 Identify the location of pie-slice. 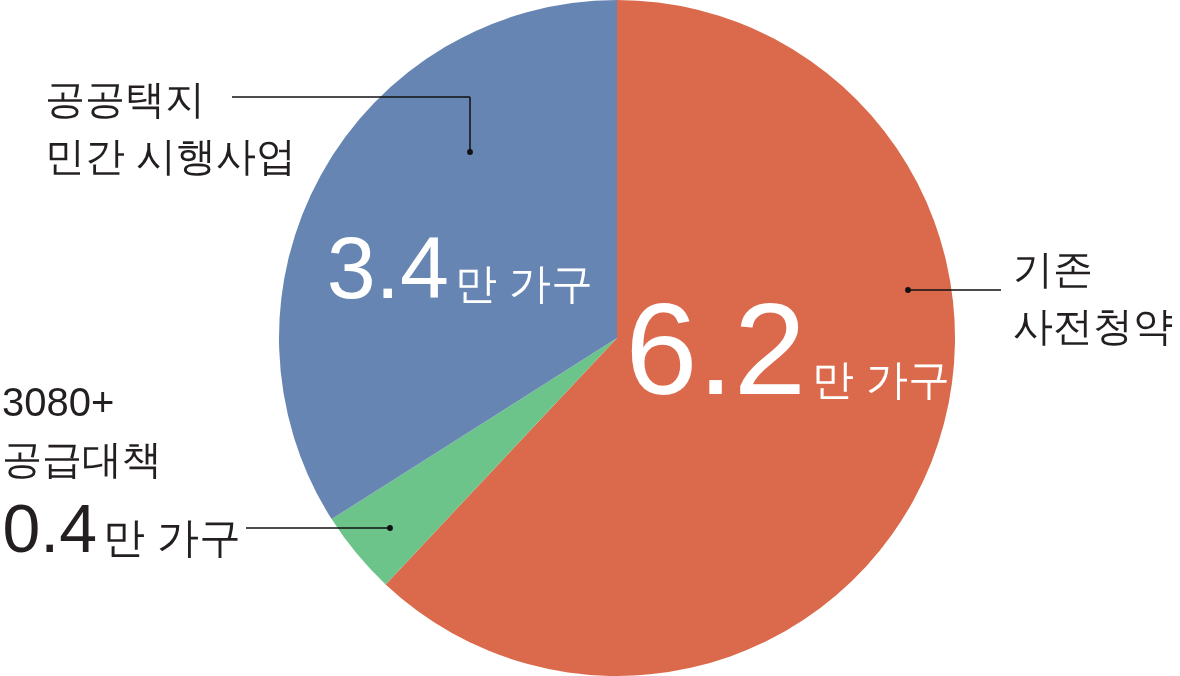
(474, 461).